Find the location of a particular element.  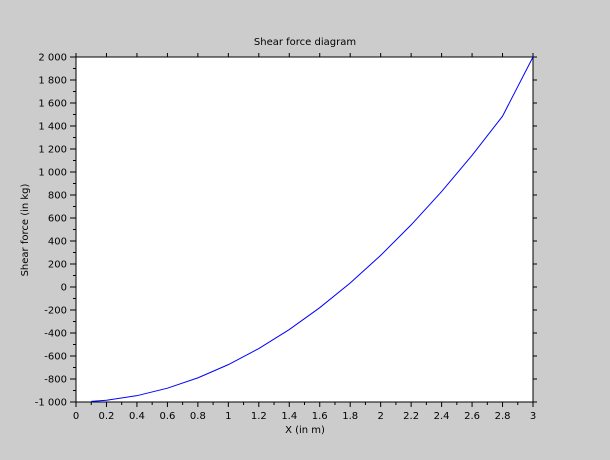

y-tick-label: 200 is located at coordinates (57, 265).